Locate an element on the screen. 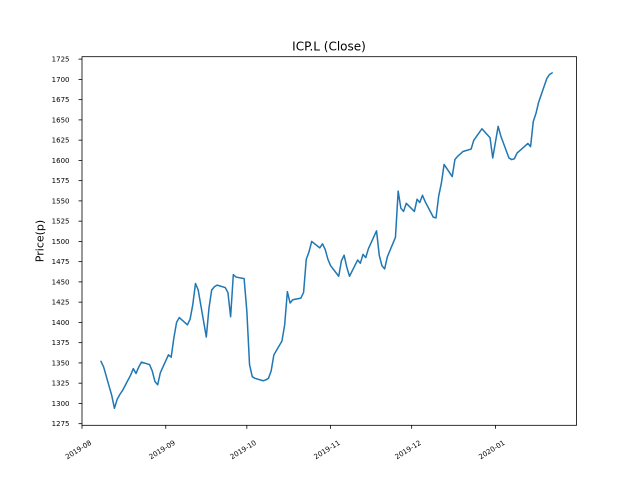  y-tick-label: 1475 is located at coordinates (61, 262).